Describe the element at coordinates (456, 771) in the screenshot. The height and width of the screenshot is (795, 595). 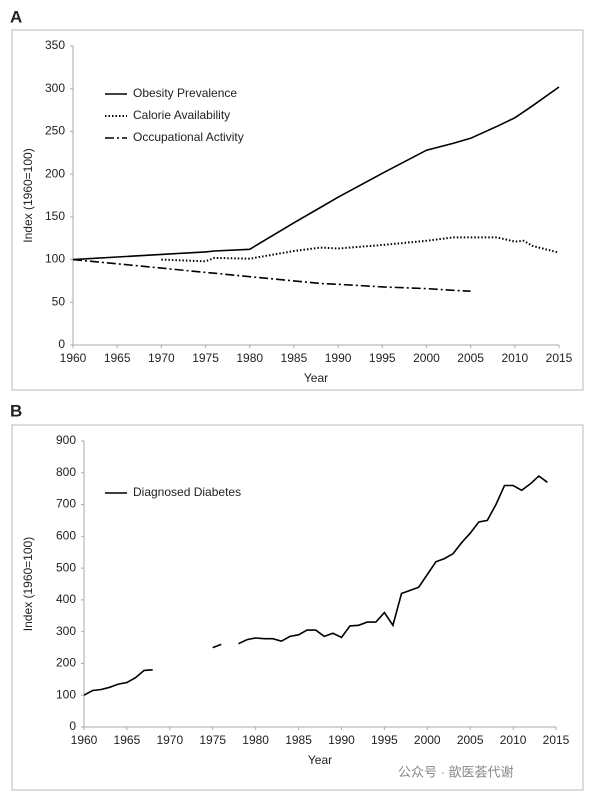
I see `watermark: 公众号 · 歆医荟代谢` at that location.